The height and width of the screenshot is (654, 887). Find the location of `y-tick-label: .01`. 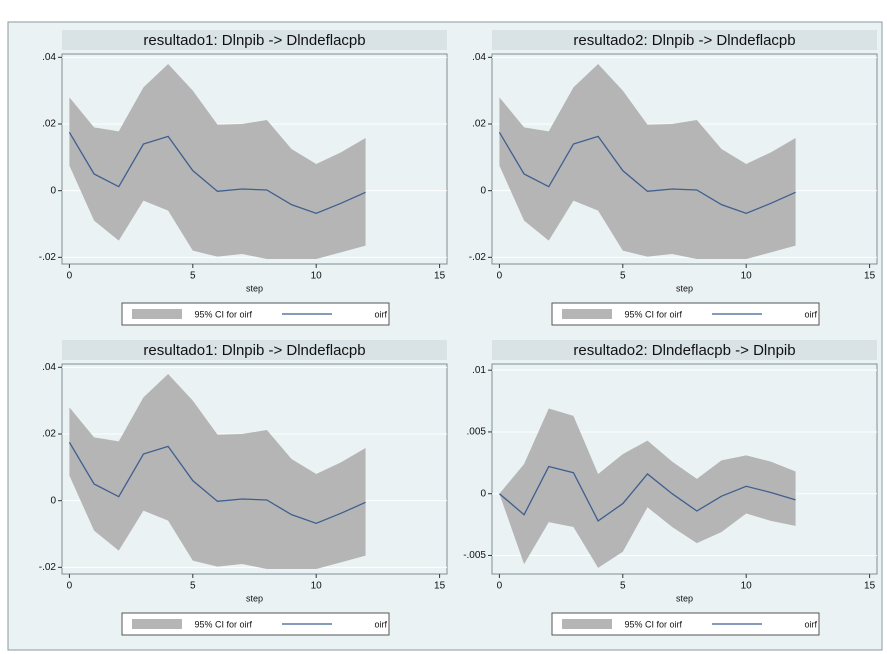

y-tick-label: .01 is located at coordinates (479, 370).